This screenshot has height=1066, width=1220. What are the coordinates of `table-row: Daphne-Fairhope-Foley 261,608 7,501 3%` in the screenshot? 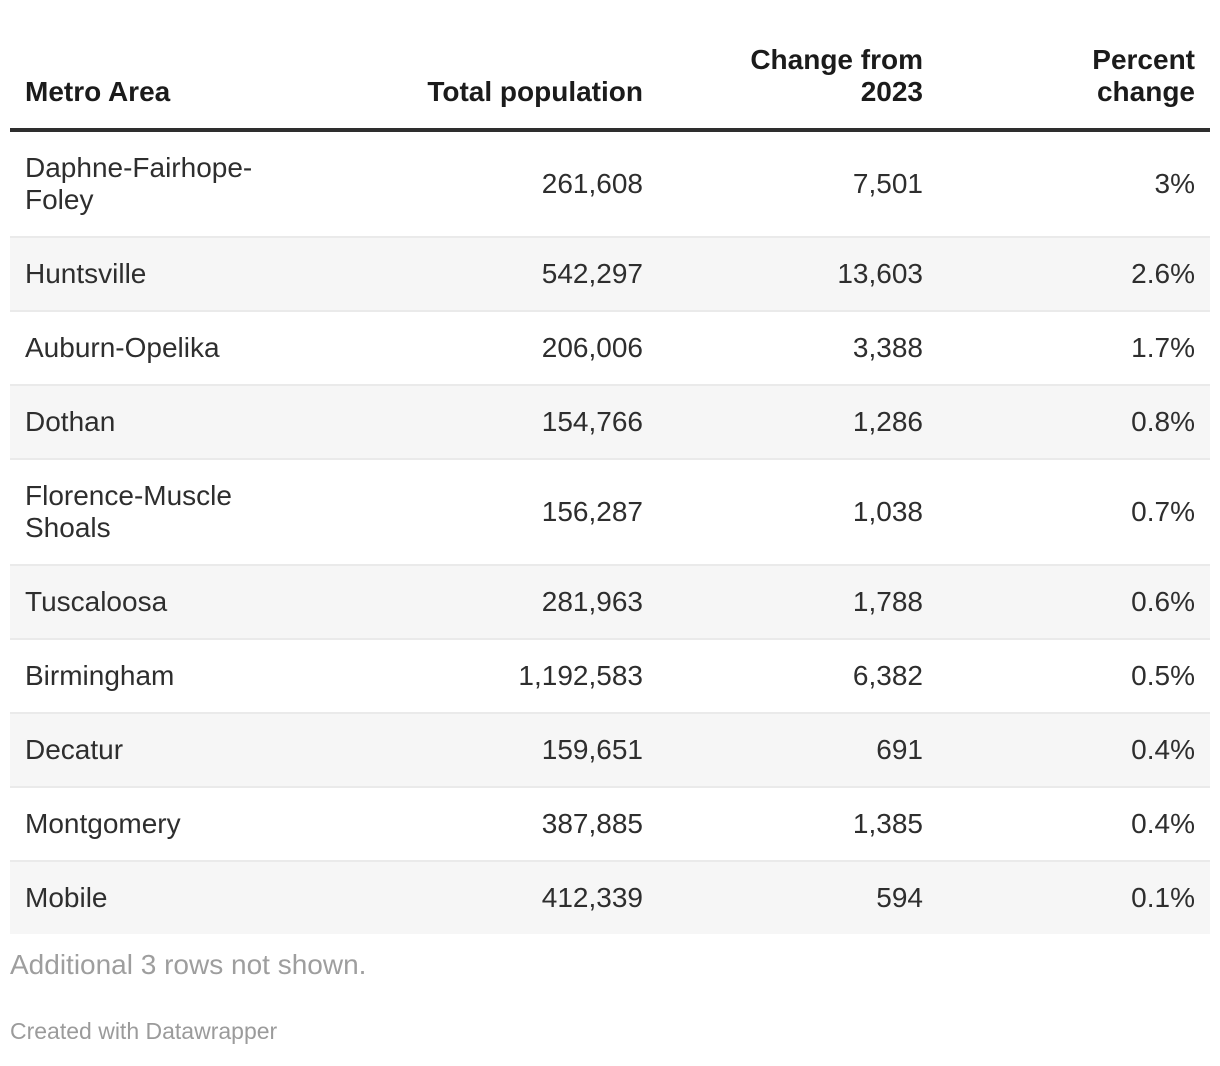 It's located at (610, 183).